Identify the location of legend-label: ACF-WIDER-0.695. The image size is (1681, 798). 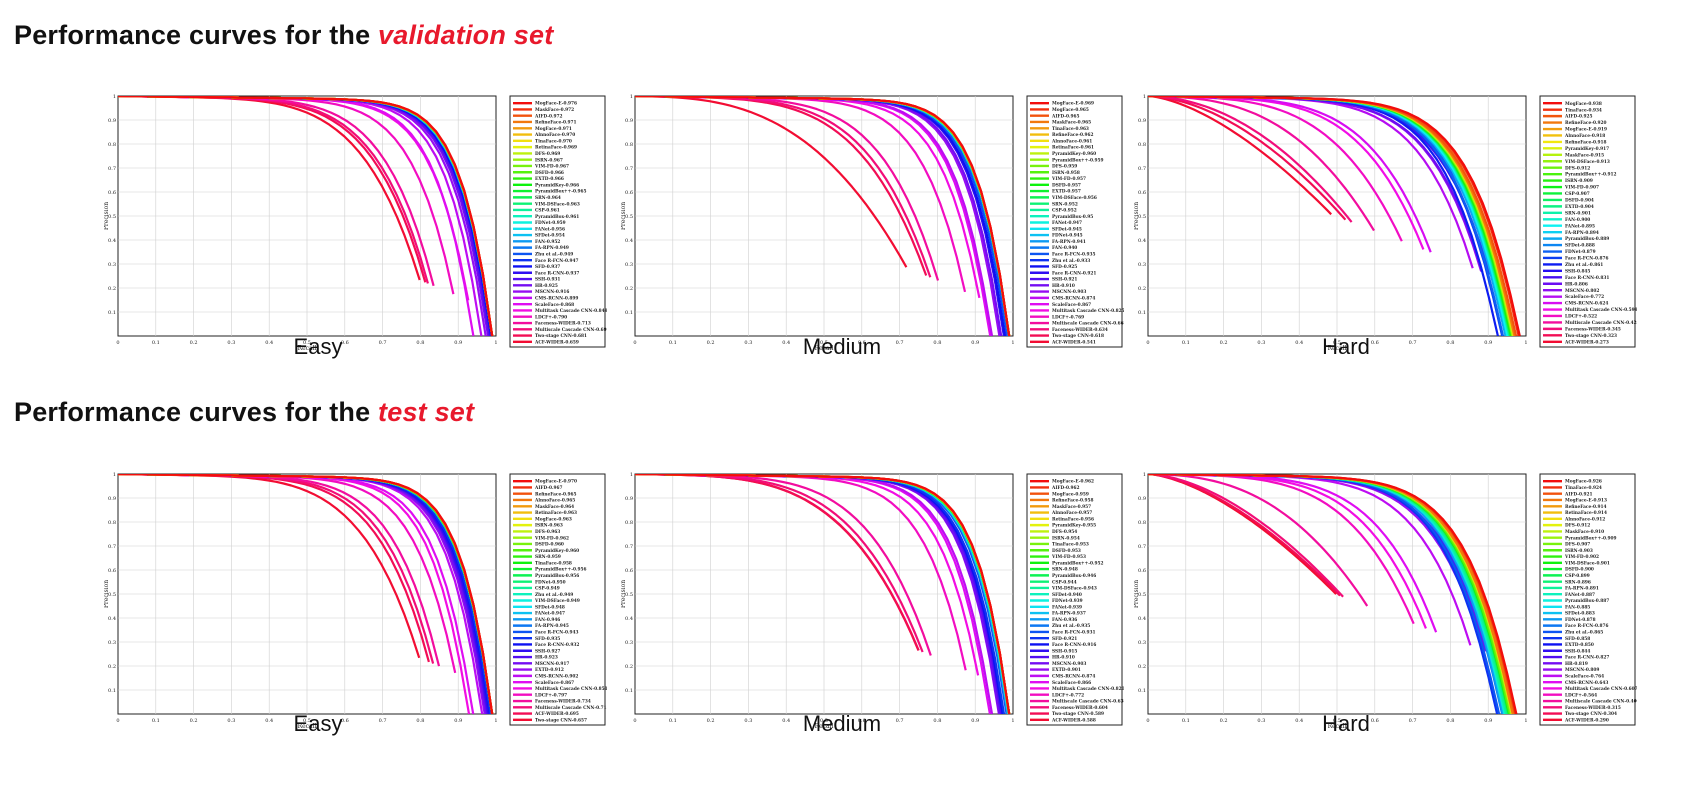
(556, 714).